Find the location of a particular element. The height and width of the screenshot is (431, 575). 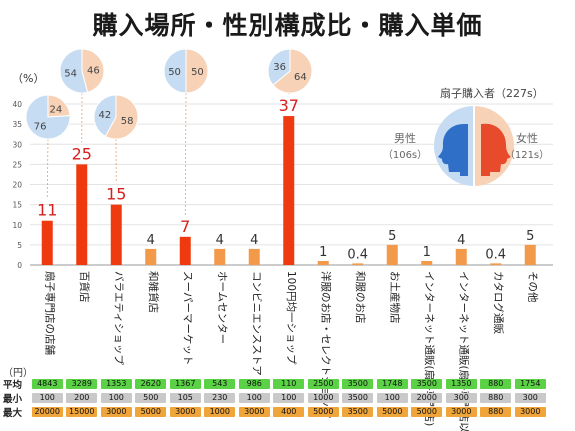

table-row-label: 最大 is located at coordinates (13, 413).